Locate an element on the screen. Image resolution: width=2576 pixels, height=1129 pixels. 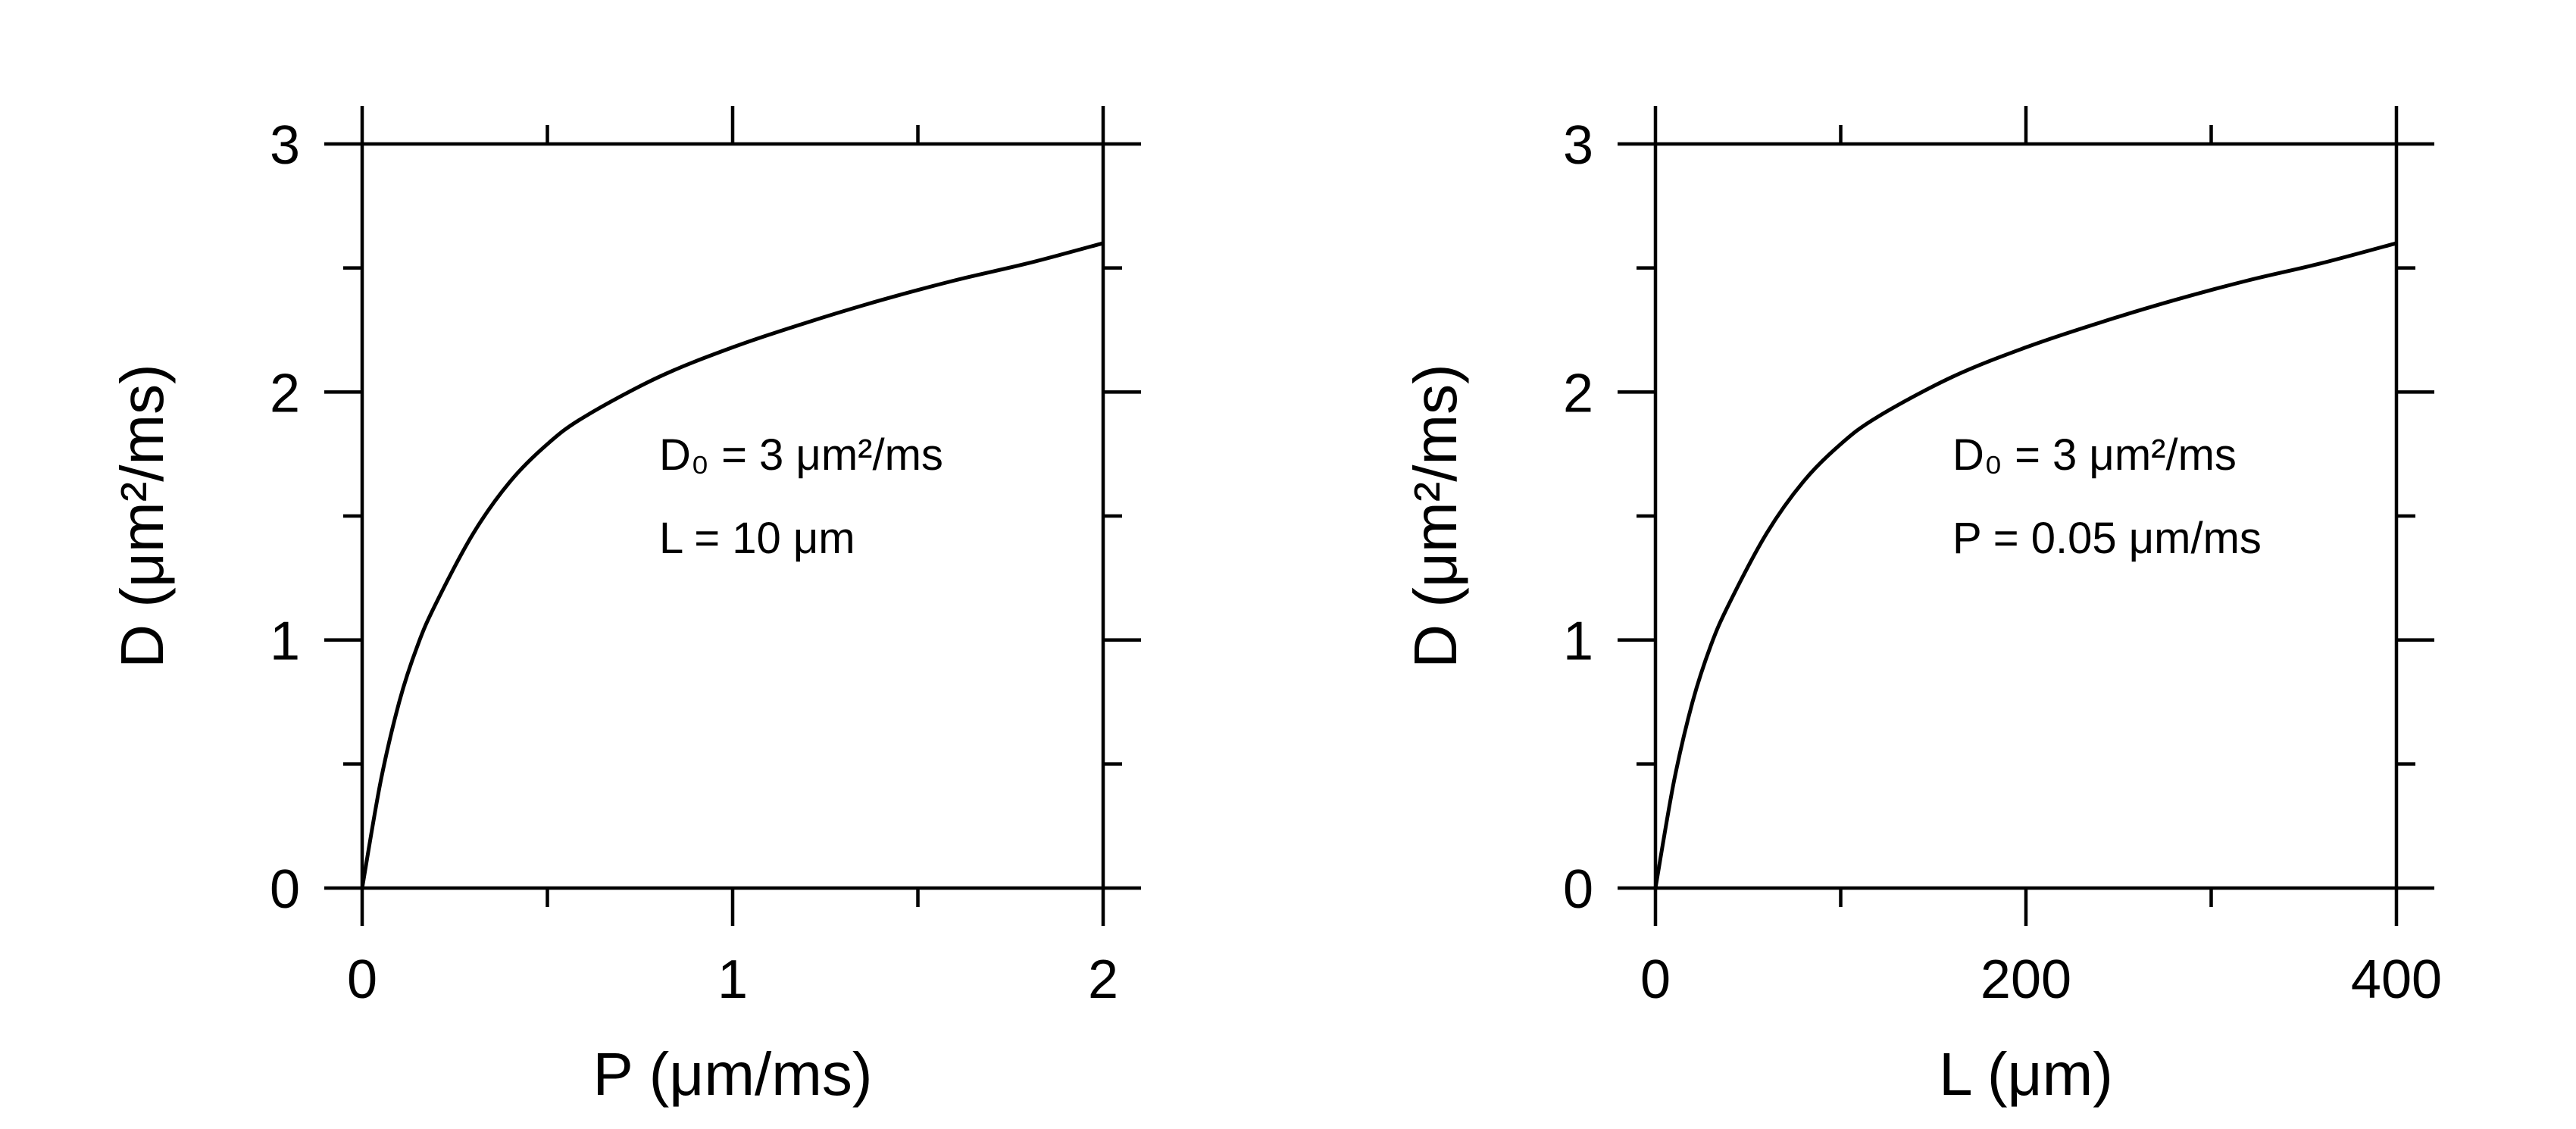
x-tick-label: 400 is located at coordinates (2396, 979).